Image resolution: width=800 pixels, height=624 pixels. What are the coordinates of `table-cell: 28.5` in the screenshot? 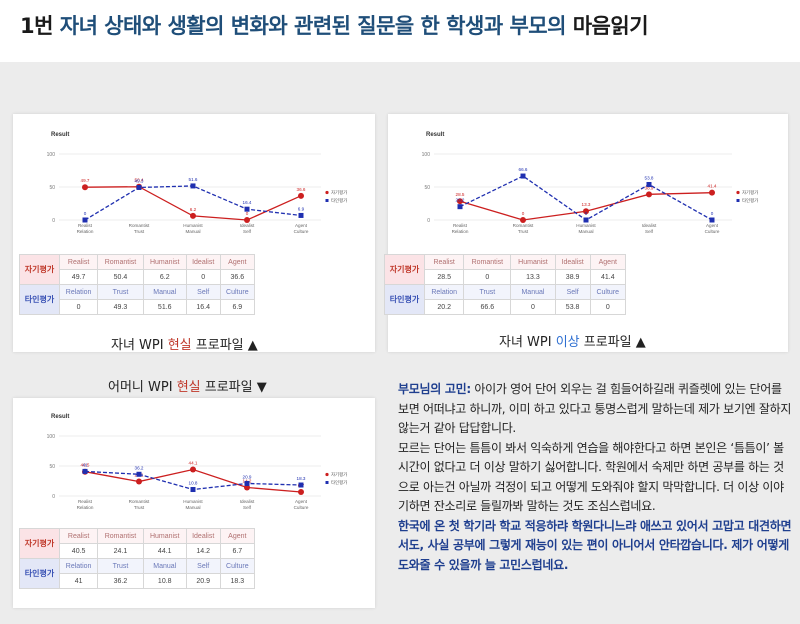 It's located at (444, 277).